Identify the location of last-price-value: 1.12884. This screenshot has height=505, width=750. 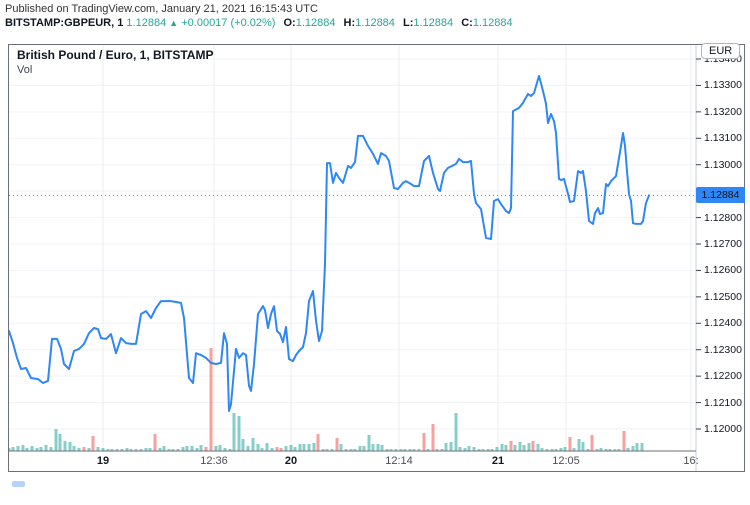
(146, 23).